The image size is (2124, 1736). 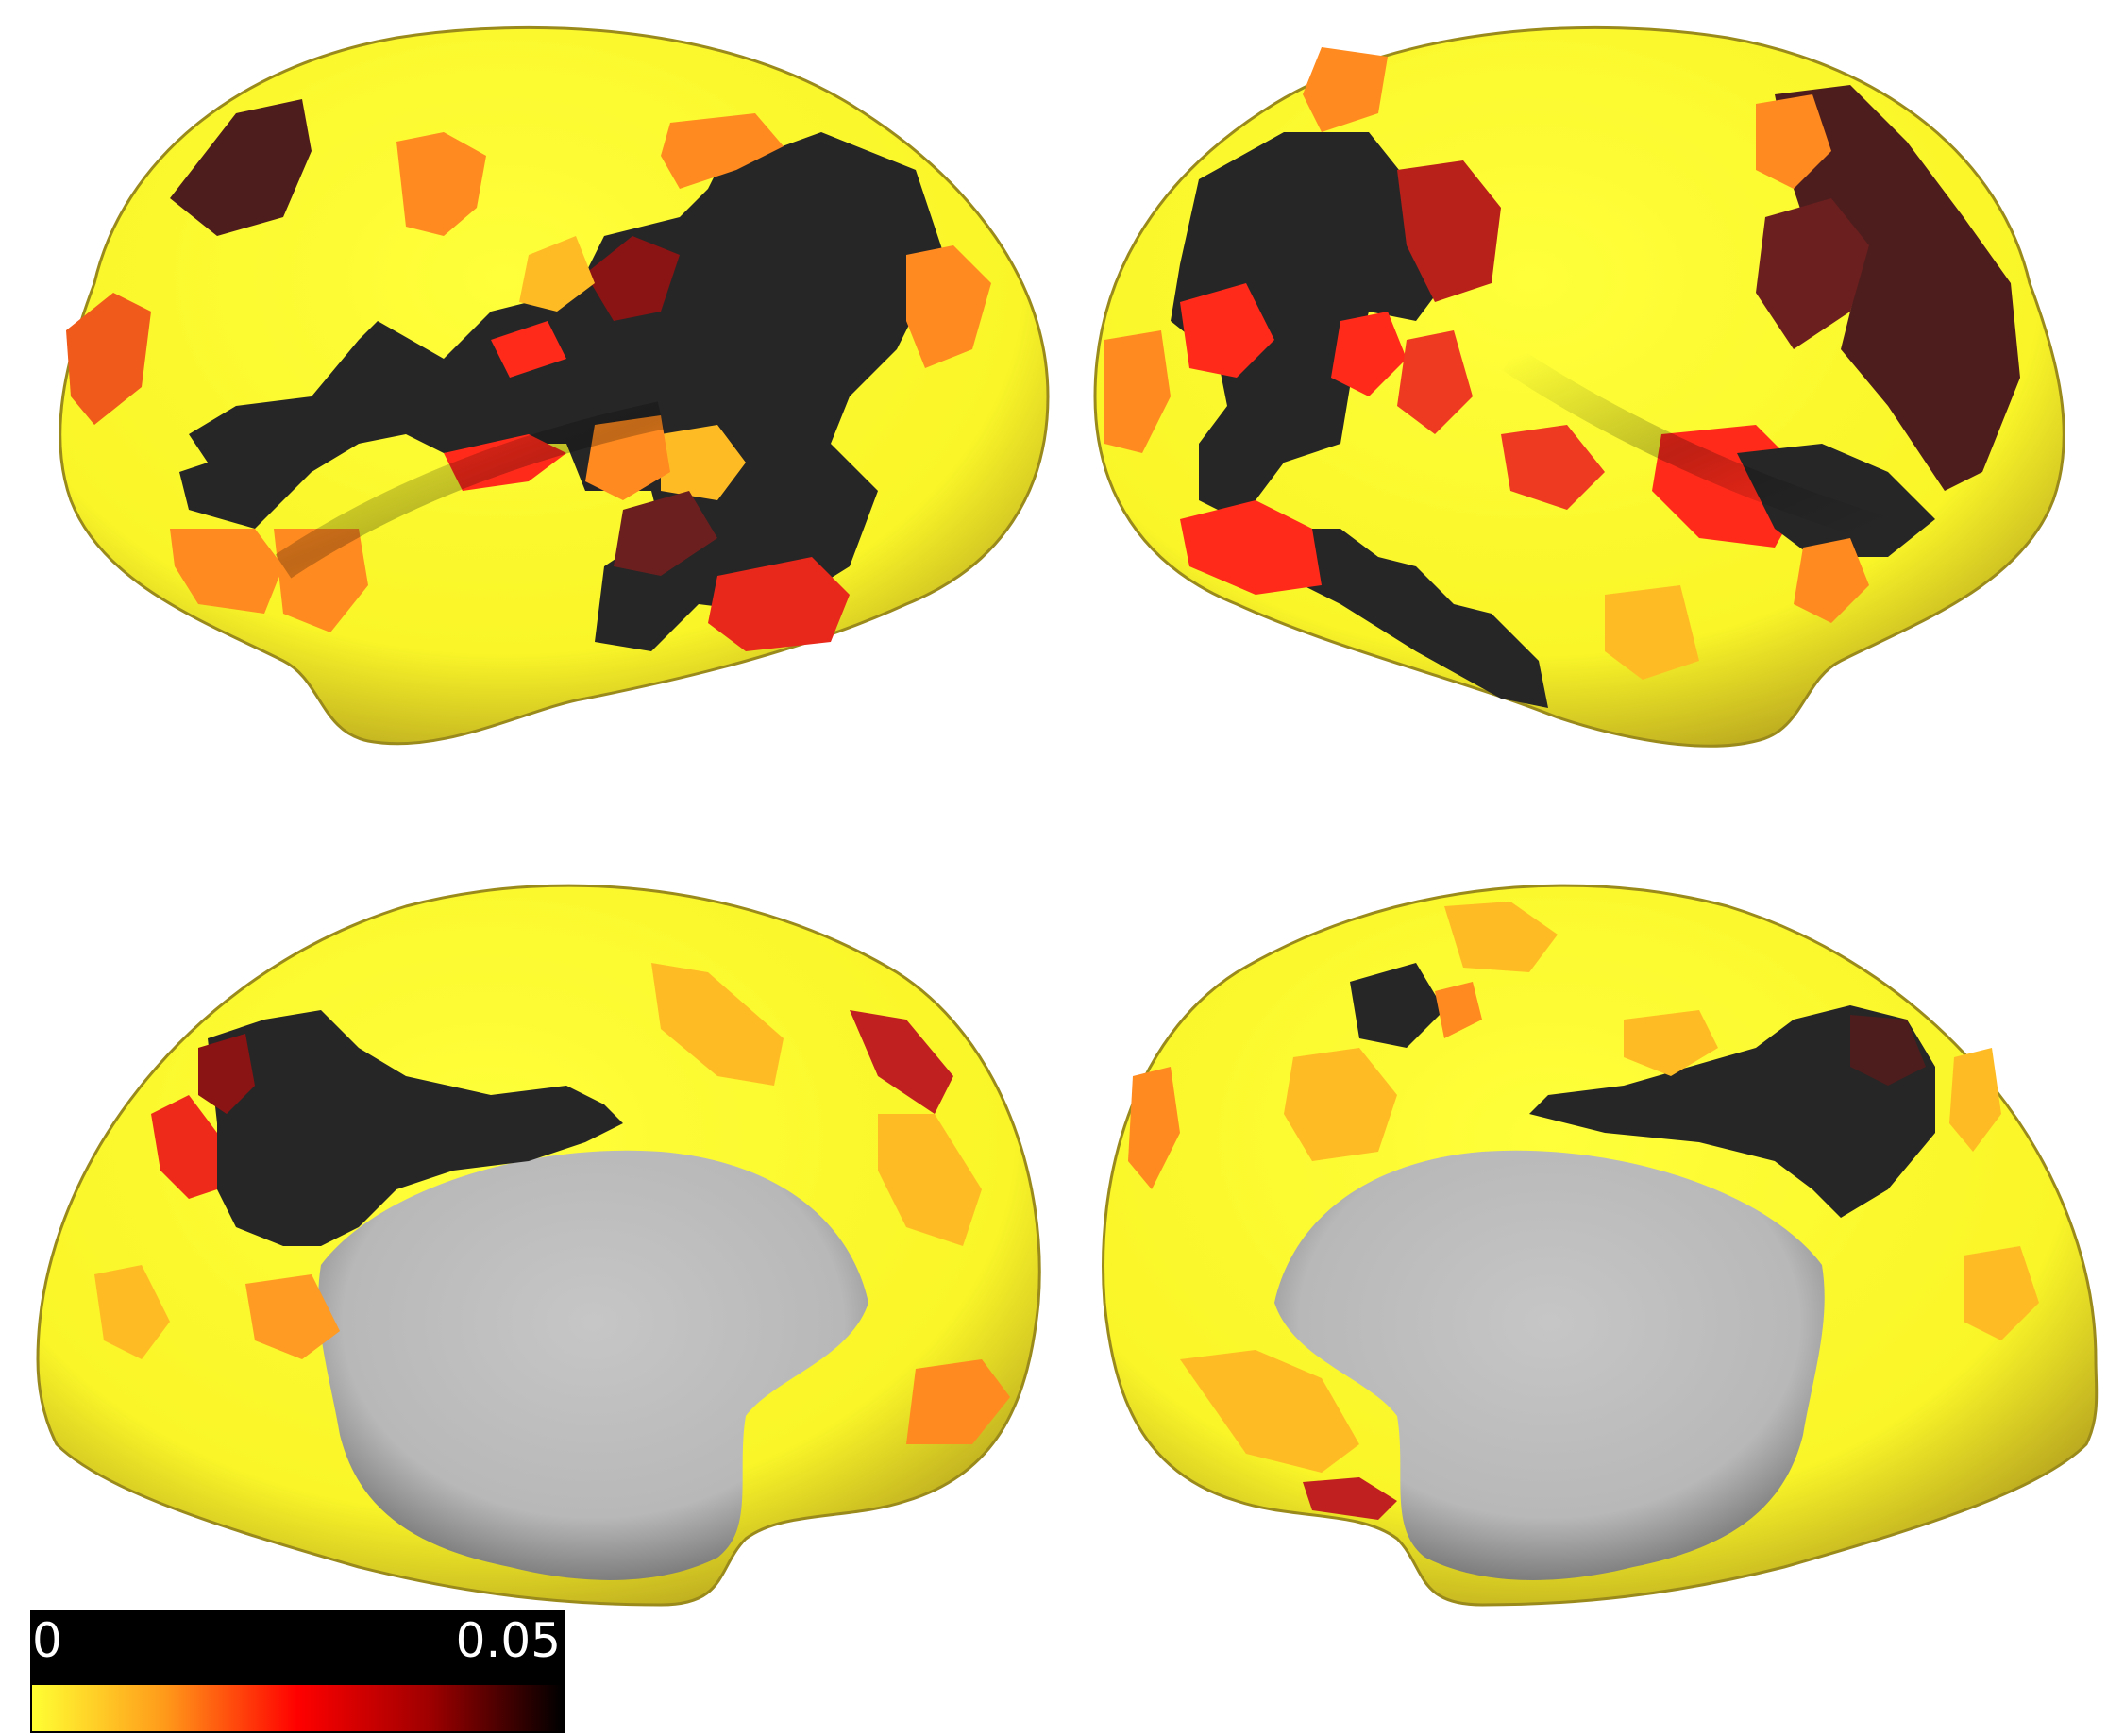 What do you see at coordinates (508, 1641) in the screenshot?
I see `colorbar-max-label: 0.05` at bounding box center [508, 1641].